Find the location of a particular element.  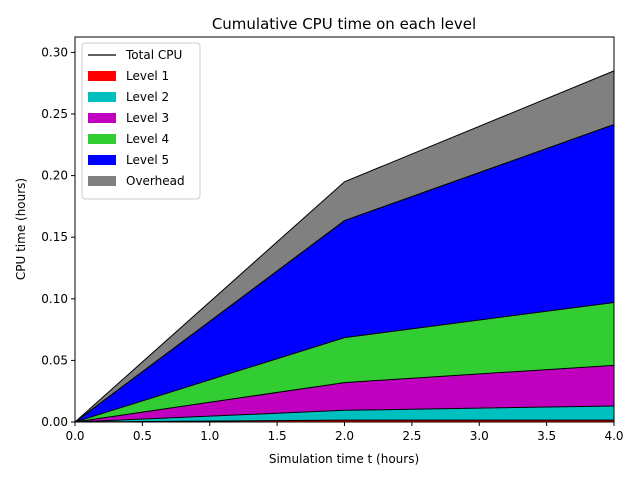

y-tick-label: 0.25 is located at coordinates (54, 114).